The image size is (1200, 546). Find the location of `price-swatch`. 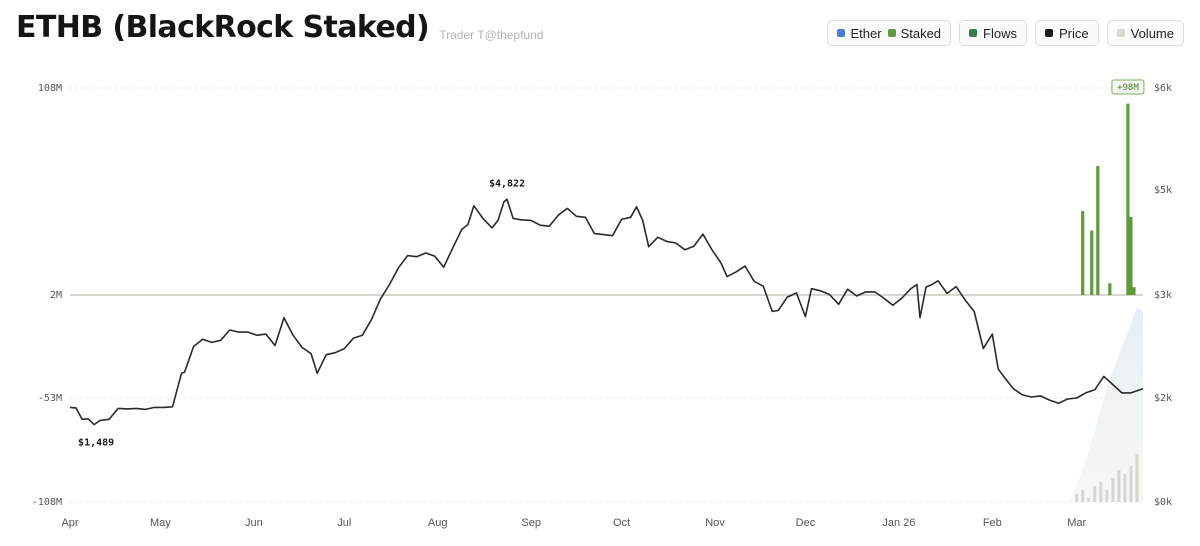

price-swatch is located at coordinates (1049, 33).